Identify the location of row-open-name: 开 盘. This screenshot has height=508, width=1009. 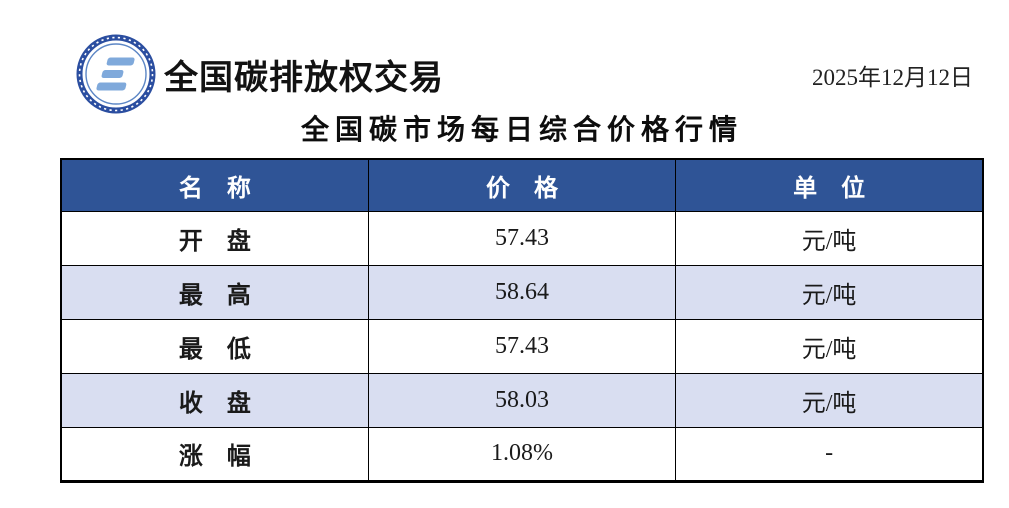
(214, 238).